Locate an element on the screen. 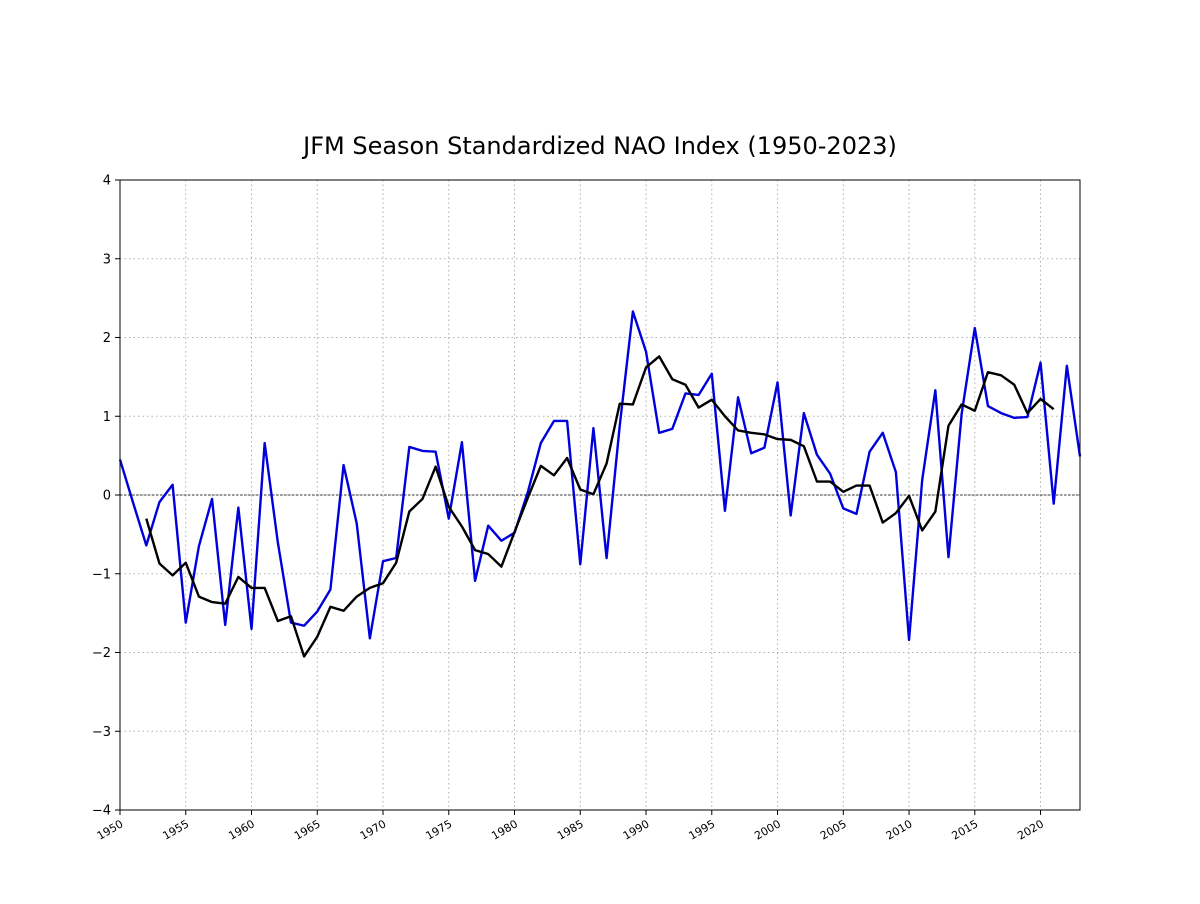 This screenshot has height=904, width=1200. y-tick-label: −2 is located at coordinates (101, 653).